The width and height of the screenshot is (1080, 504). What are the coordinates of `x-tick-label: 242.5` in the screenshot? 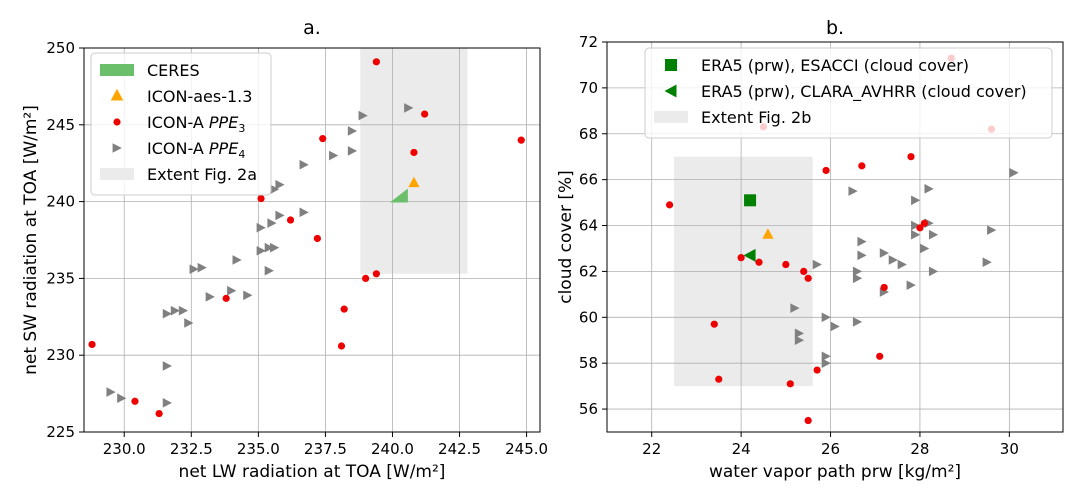 It's located at (459, 449).